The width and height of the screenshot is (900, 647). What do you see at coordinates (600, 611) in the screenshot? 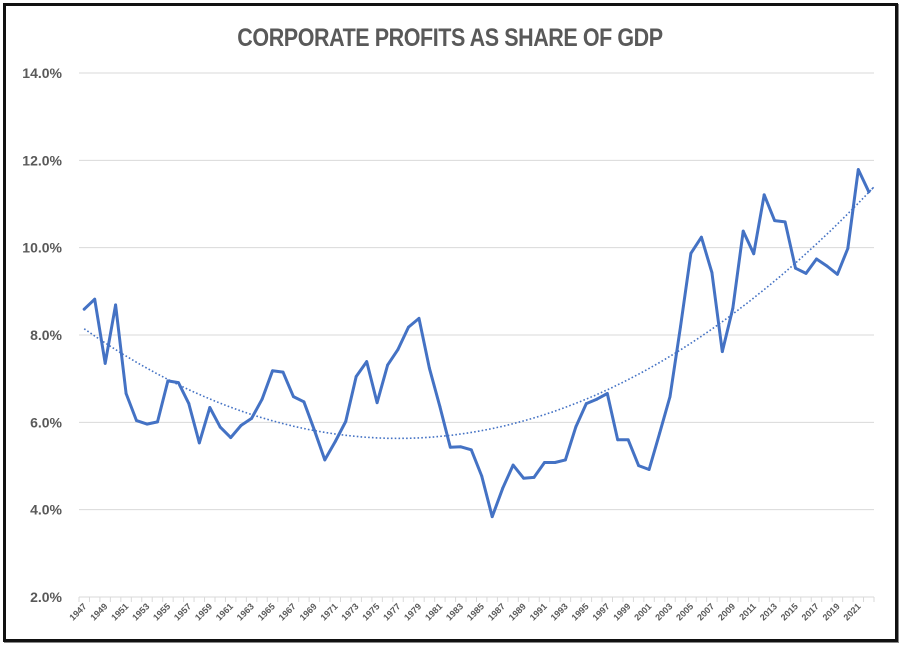
I see `x-tick-label: 1997` at bounding box center [600, 611].